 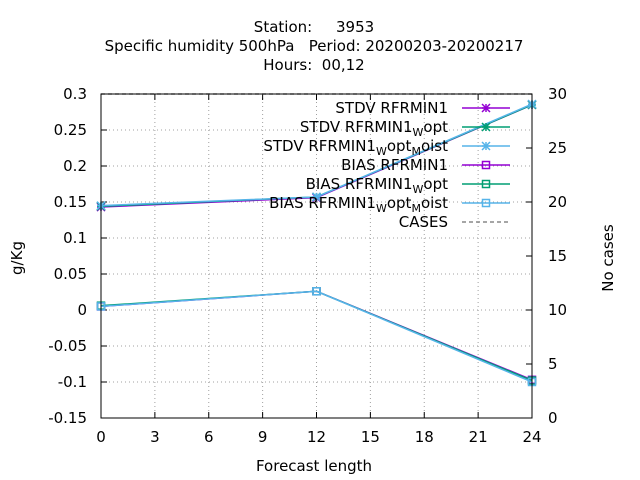 I want to click on legend-label: STDV RFRMIN1W​optM​oist, so click(x=355, y=147).